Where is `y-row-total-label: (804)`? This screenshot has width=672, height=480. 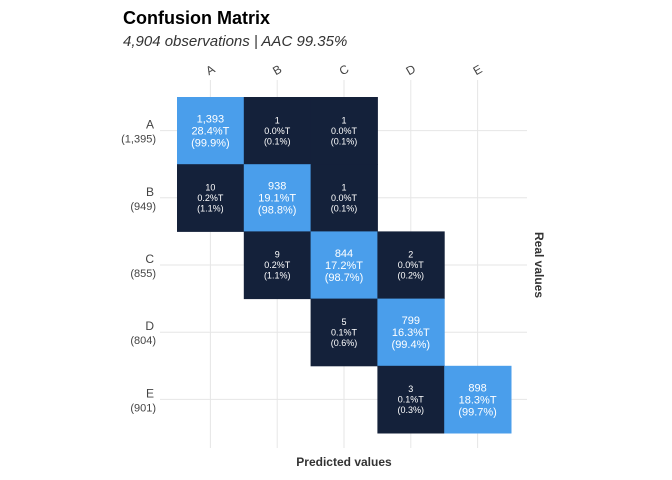 y-row-total-label: (804) is located at coordinates (143, 341).